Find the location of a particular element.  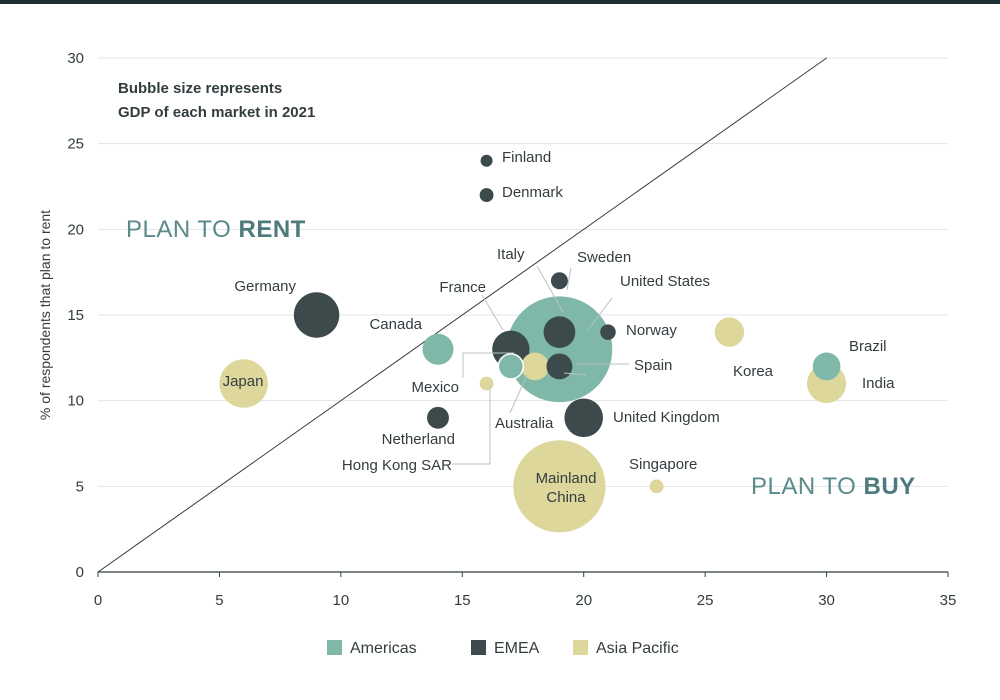

legend-label-emea: EMEA is located at coordinates (517, 648).